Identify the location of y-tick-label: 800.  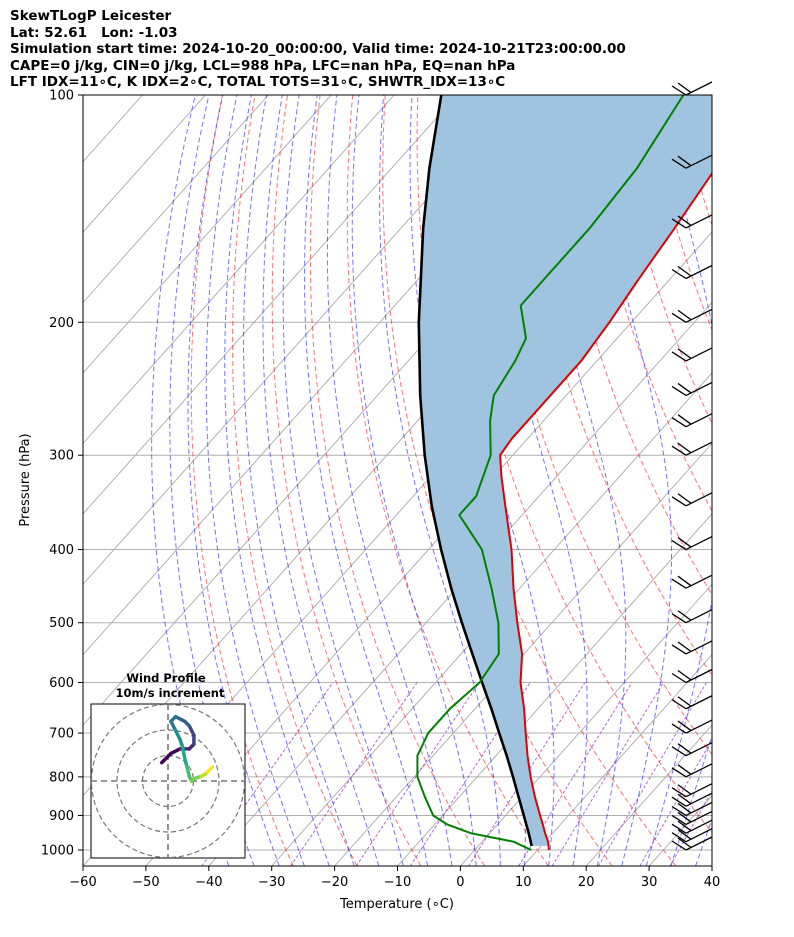
(61, 777).